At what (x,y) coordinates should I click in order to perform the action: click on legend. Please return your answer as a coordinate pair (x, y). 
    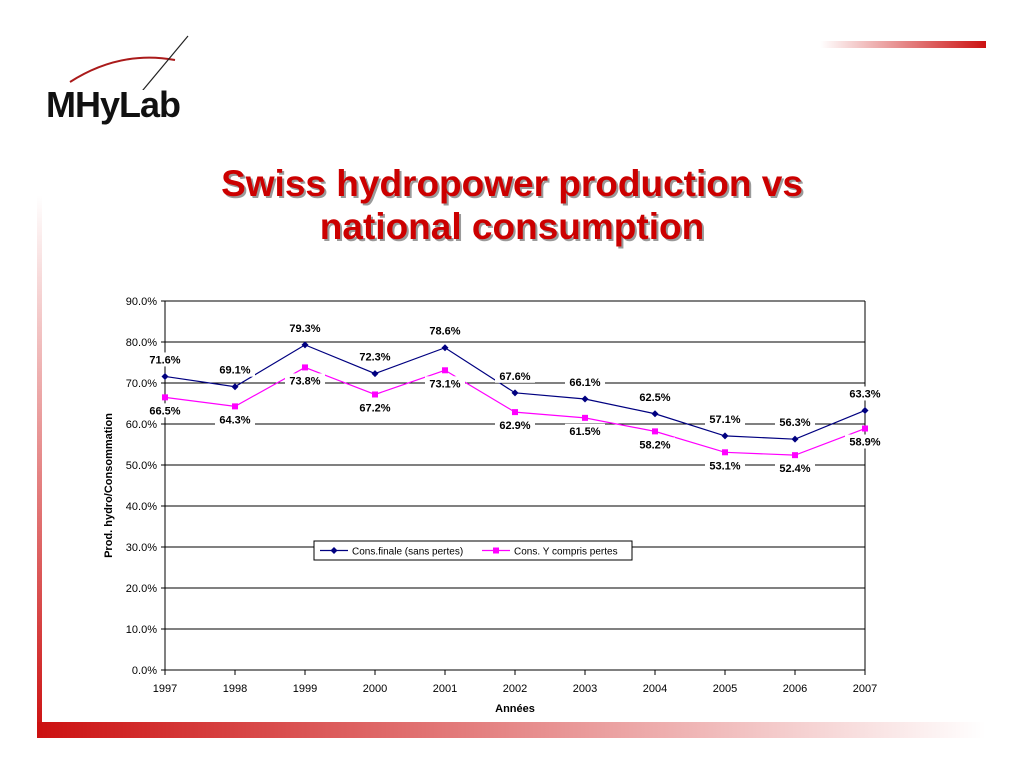
    Looking at the image, I should click on (473, 550).